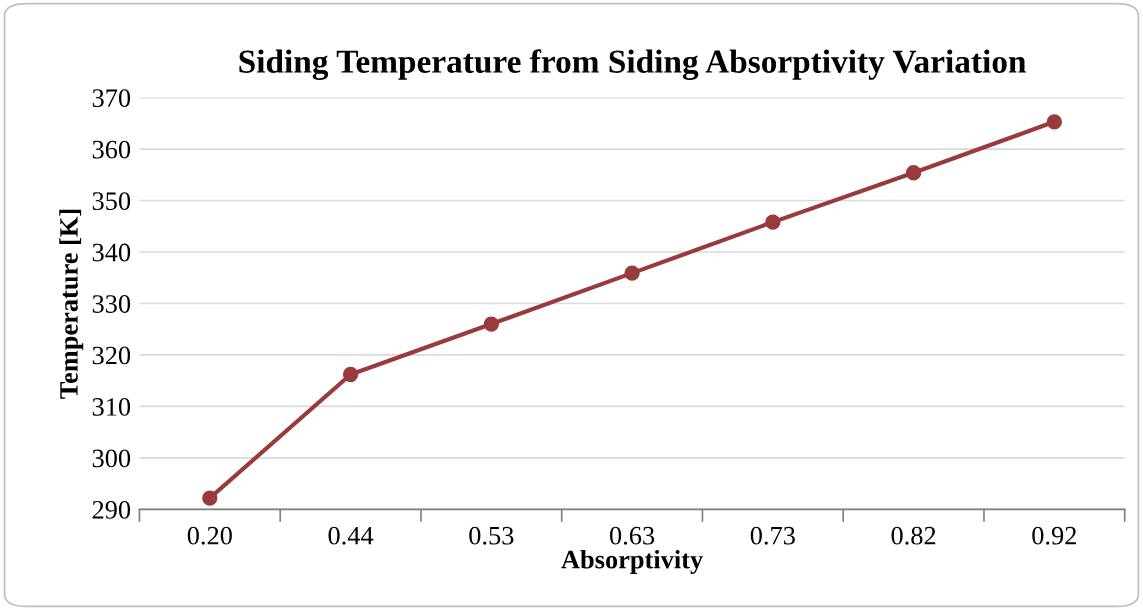 Image resolution: width=1143 pixels, height=610 pixels. I want to click on y-tick-label: 320, so click(111, 355).